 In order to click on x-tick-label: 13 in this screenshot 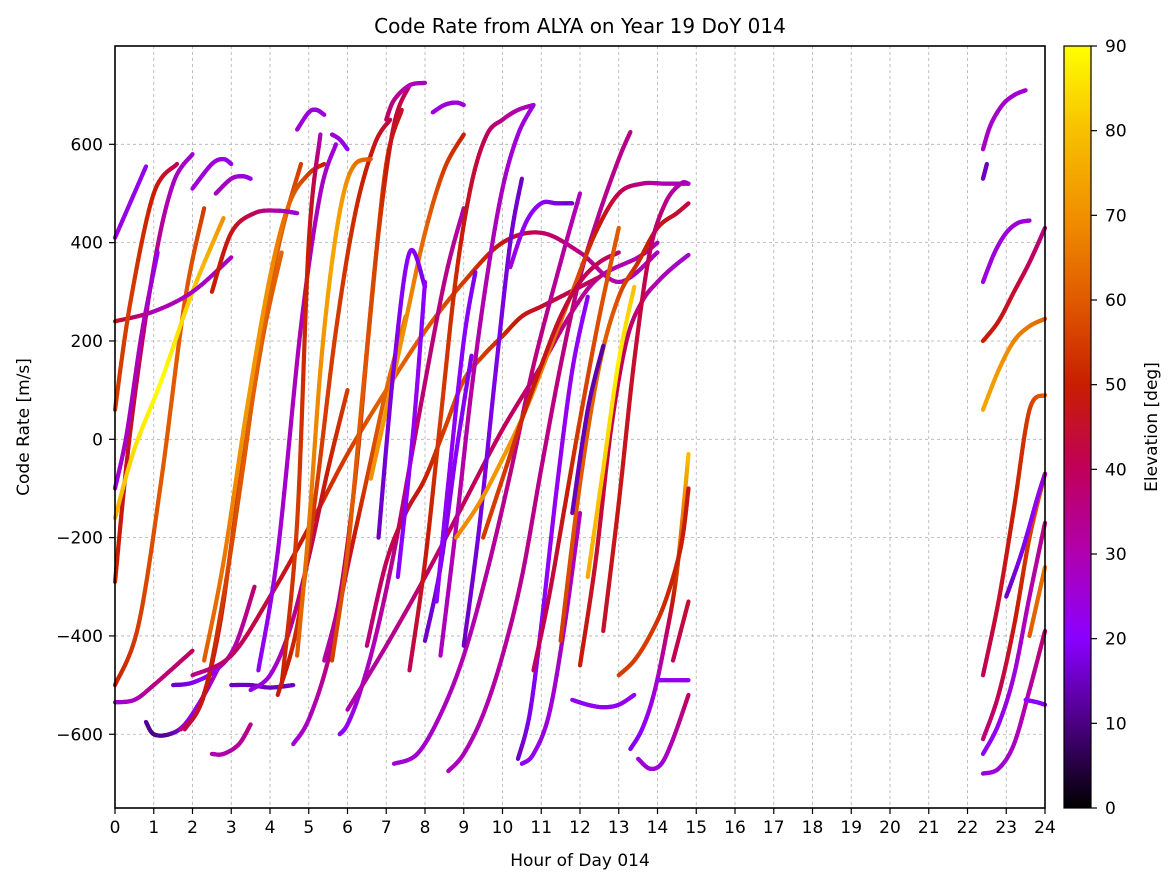, I will do `click(619, 828)`.